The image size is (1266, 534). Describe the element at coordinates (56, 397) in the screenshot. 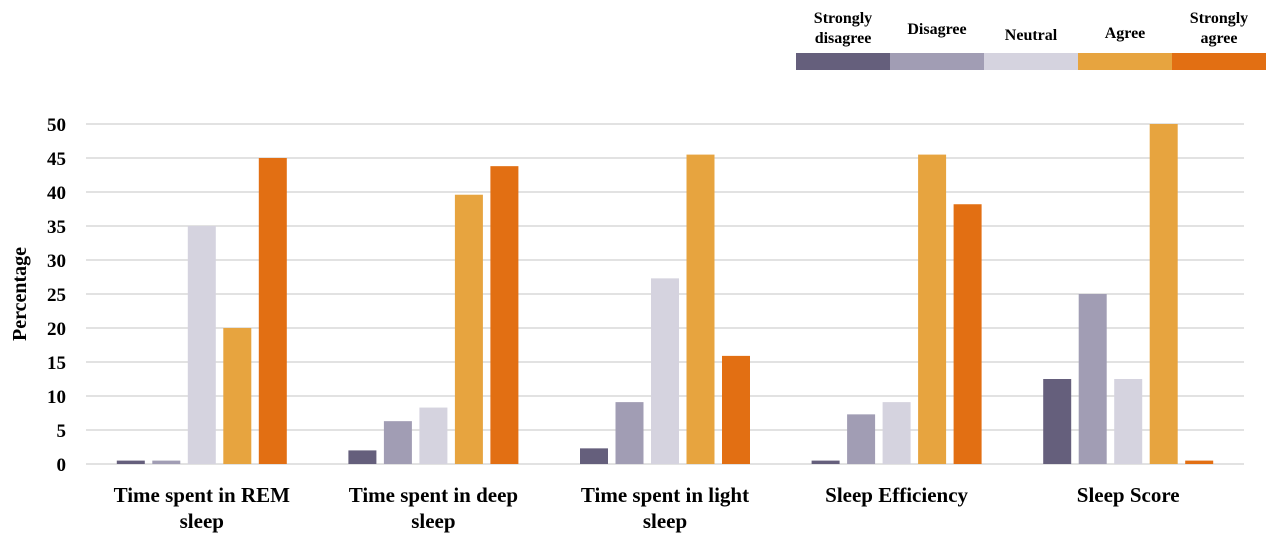

I see `y-tick-label: 10` at that location.